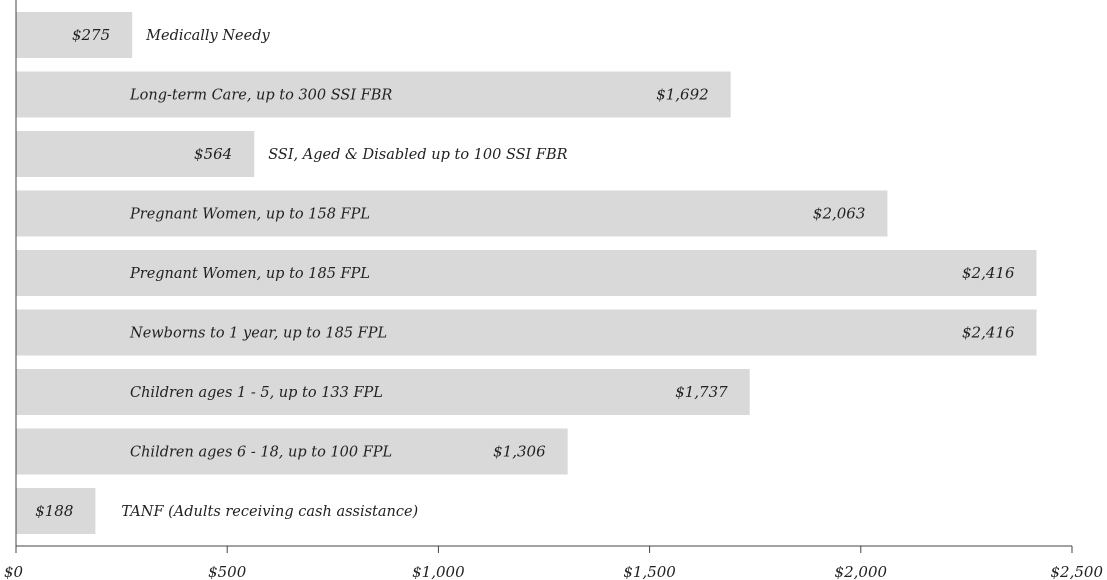 The height and width of the screenshot is (580, 1107). I want to click on bar-category-label: SSI, Aged & Disabled up to 100 SSI FBR, so click(417, 155).